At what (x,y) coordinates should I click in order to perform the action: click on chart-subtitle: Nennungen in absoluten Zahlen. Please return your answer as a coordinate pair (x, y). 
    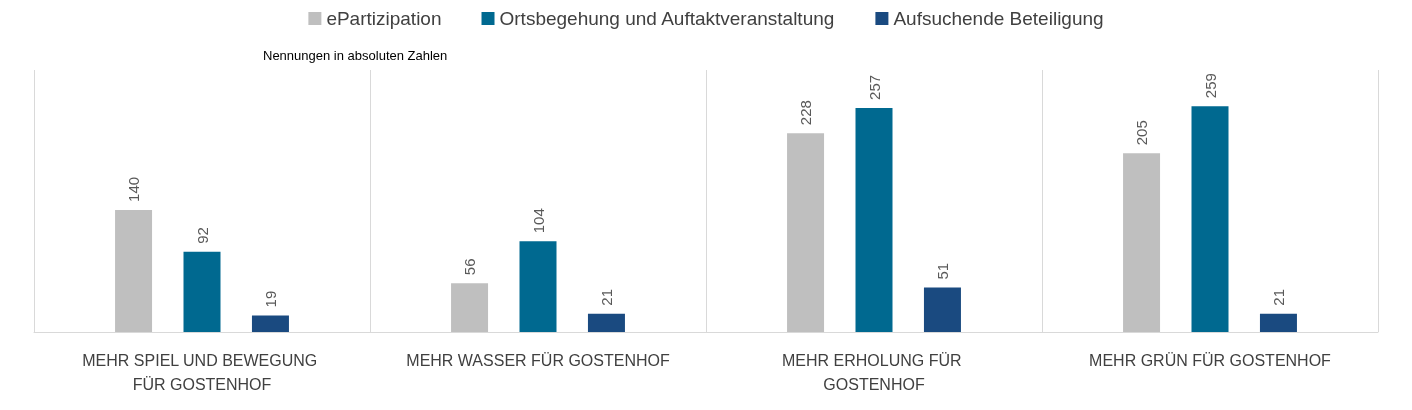
    Looking at the image, I should click on (355, 55).